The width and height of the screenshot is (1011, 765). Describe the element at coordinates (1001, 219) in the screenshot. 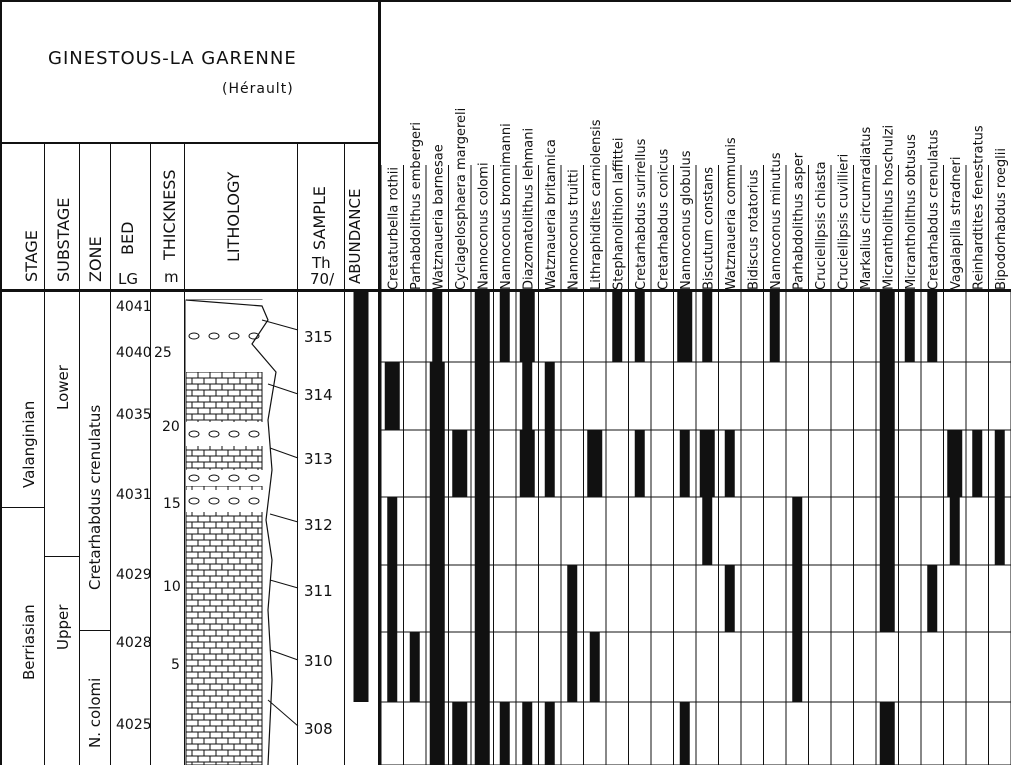

I see `species-label: Bipodorhabdus roeglii` at that location.